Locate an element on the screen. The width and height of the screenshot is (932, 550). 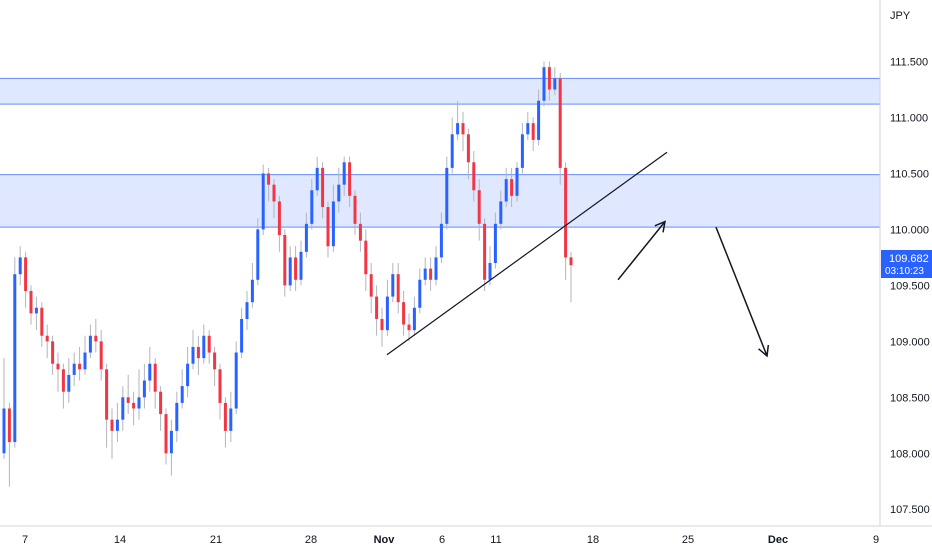
last-price-value: 109.682 is located at coordinates (909, 259).